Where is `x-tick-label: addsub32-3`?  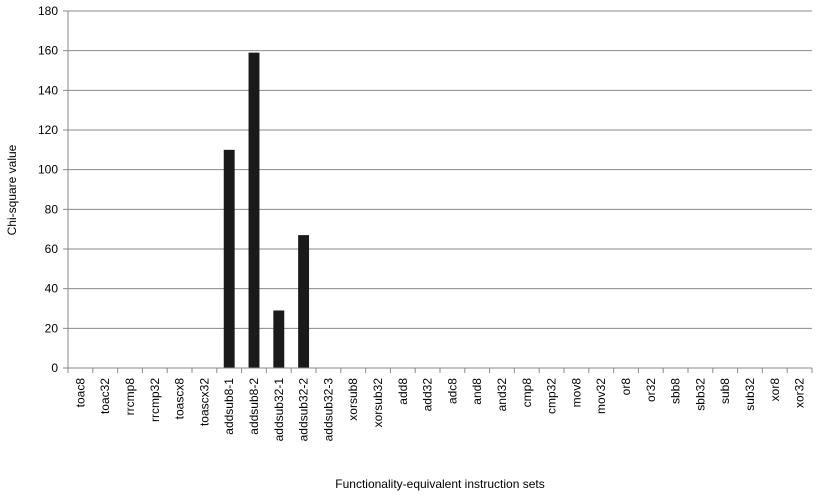 x-tick-label: addsub32-3 is located at coordinates (328, 410).